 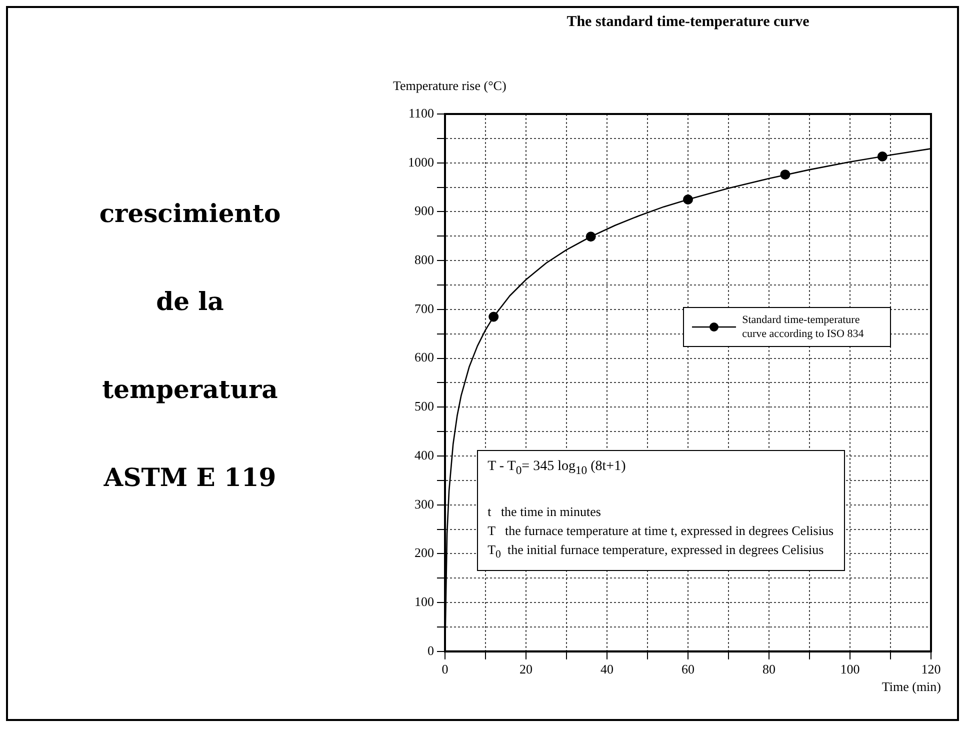 I want to click on y-tick-label: 600, so click(x=424, y=357).